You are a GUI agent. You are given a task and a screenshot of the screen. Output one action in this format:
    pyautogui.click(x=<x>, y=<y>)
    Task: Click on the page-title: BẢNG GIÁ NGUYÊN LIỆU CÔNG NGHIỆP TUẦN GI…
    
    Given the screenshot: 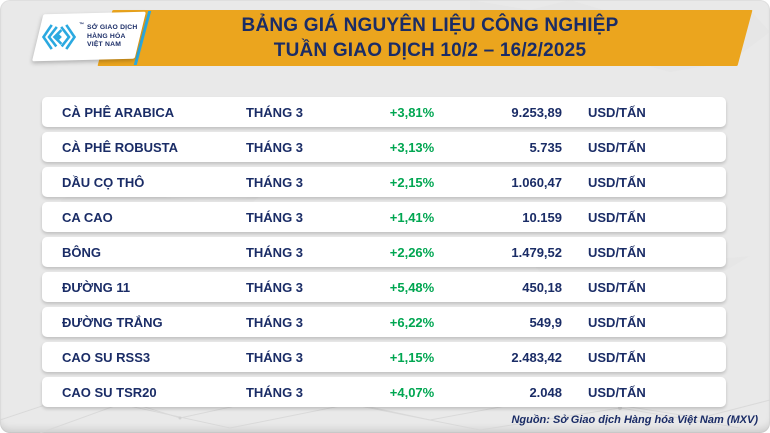 What is the action you would take?
    pyautogui.click(x=430, y=38)
    